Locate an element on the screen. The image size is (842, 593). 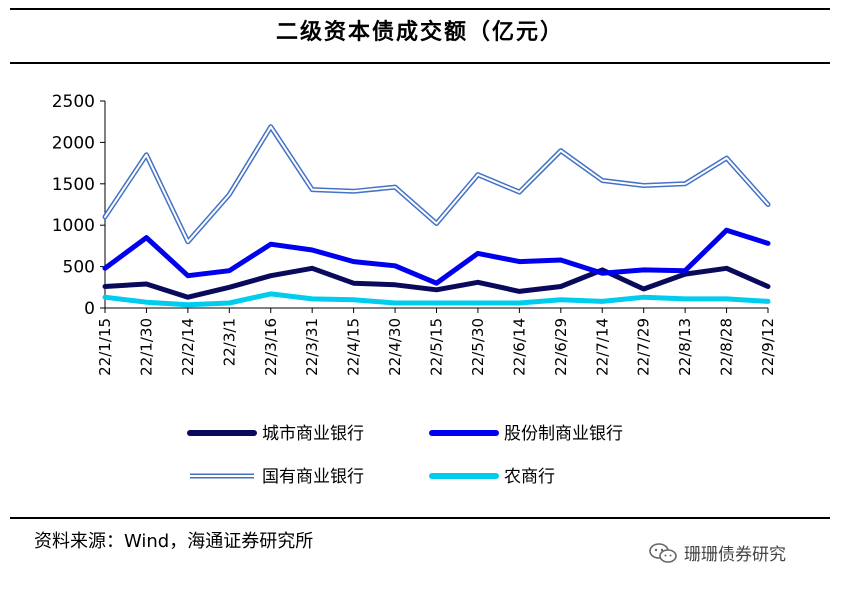
x-tick-label: 22/2/14 is located at coordinates (188, 347).